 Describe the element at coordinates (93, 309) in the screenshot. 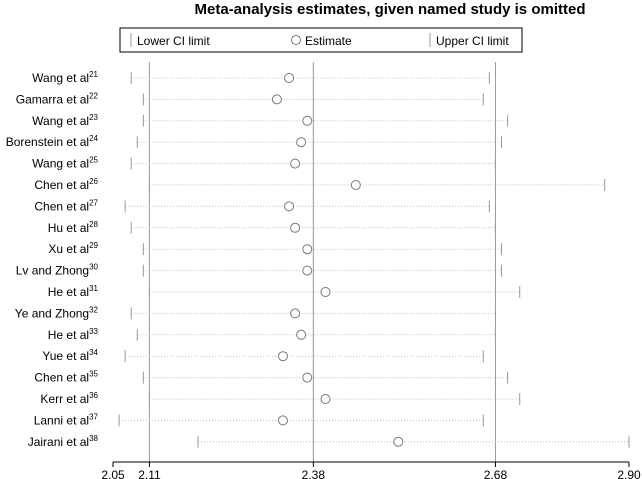

I see `study-reference: 32` at that location.